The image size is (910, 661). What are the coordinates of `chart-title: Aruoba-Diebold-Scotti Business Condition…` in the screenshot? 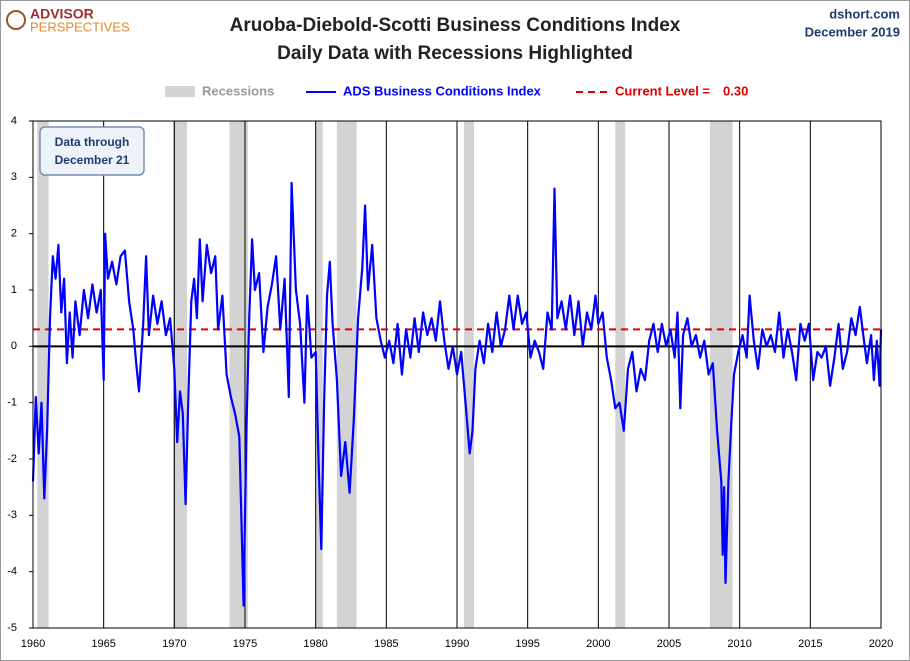 It's located at (455, 25).